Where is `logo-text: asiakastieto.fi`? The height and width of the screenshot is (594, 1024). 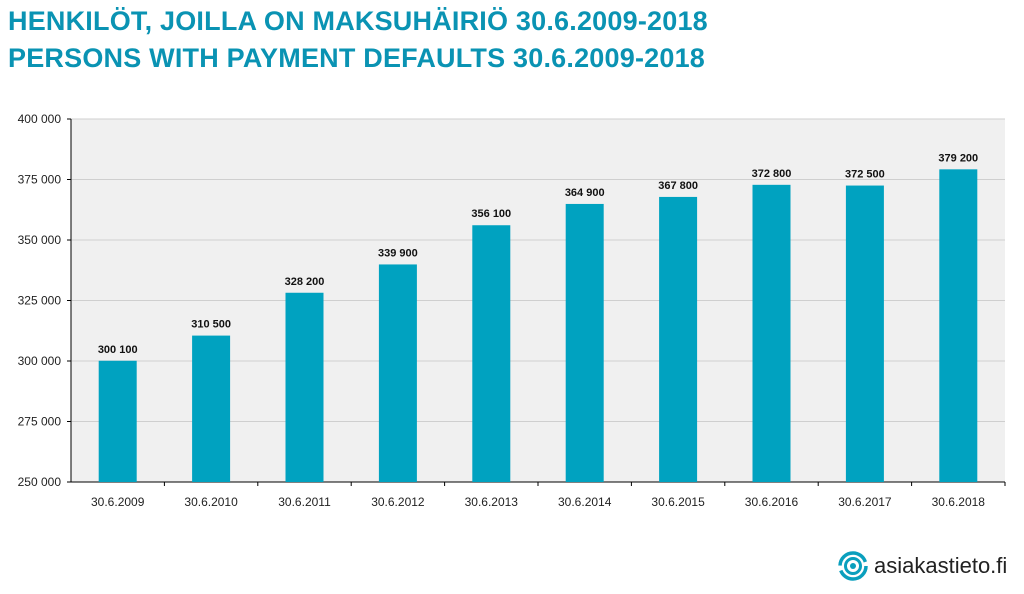 logo-text: asiakastieto.fi is located at coordinates (941, 565).